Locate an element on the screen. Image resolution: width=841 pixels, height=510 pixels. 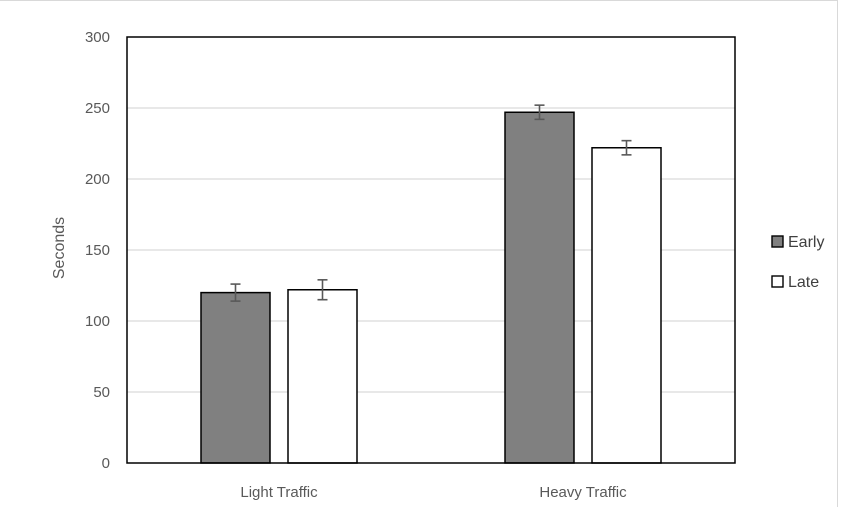
legend-label: Late is located at coordinates (803, 282).